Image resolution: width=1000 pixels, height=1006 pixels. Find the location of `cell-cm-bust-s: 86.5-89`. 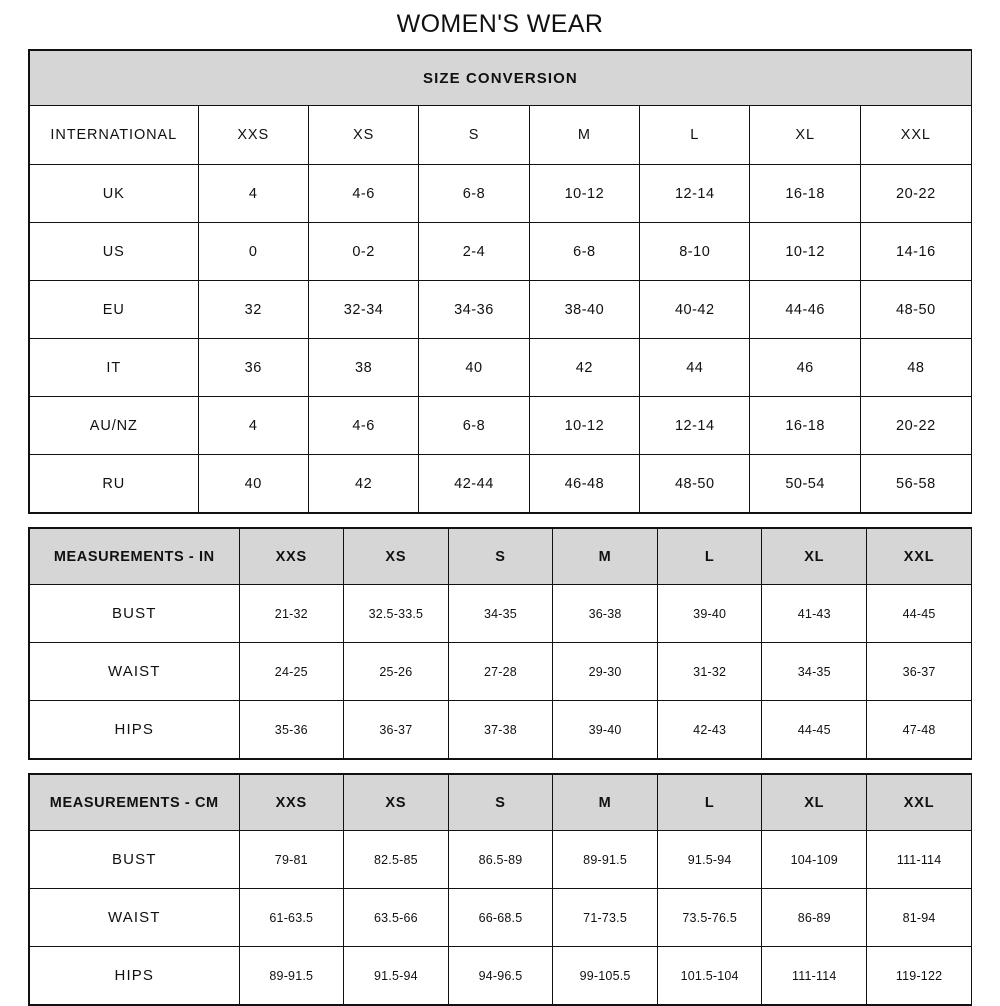

cell-cm-bust-s: 86.5-89 is located at coordinates (500, 859).